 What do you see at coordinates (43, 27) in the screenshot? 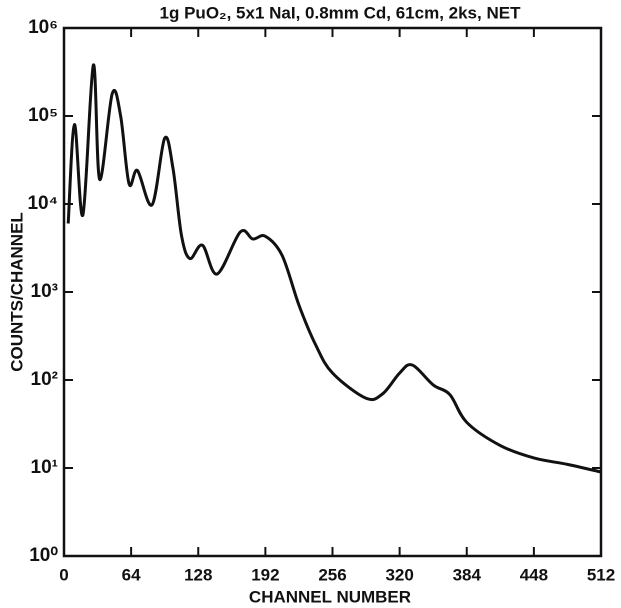
I see `y-tick-label: 10⁶` at bounding box center [43, 27].